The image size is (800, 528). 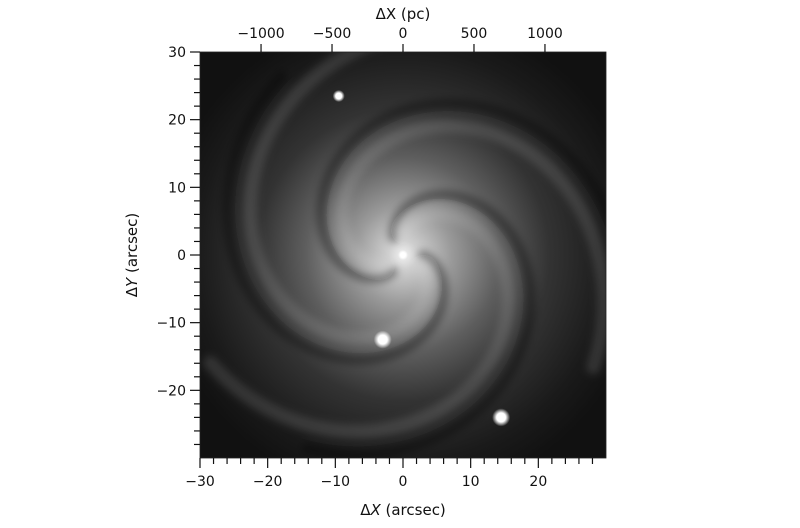 I want to click on top-tick-label: −1000, so click(x=260, y=34).